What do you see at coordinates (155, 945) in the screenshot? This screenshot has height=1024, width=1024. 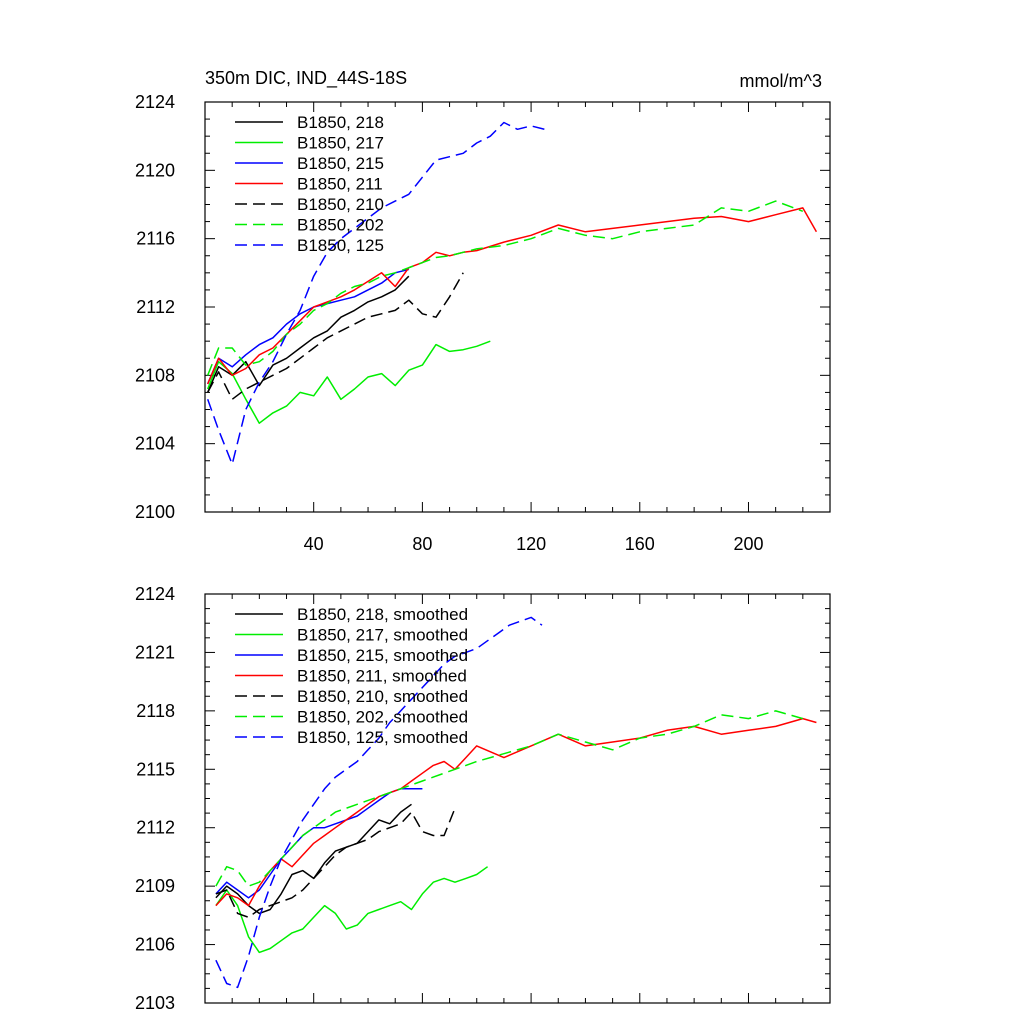 I see `y-tick-label: 2106` at bounding box center [155, 945].